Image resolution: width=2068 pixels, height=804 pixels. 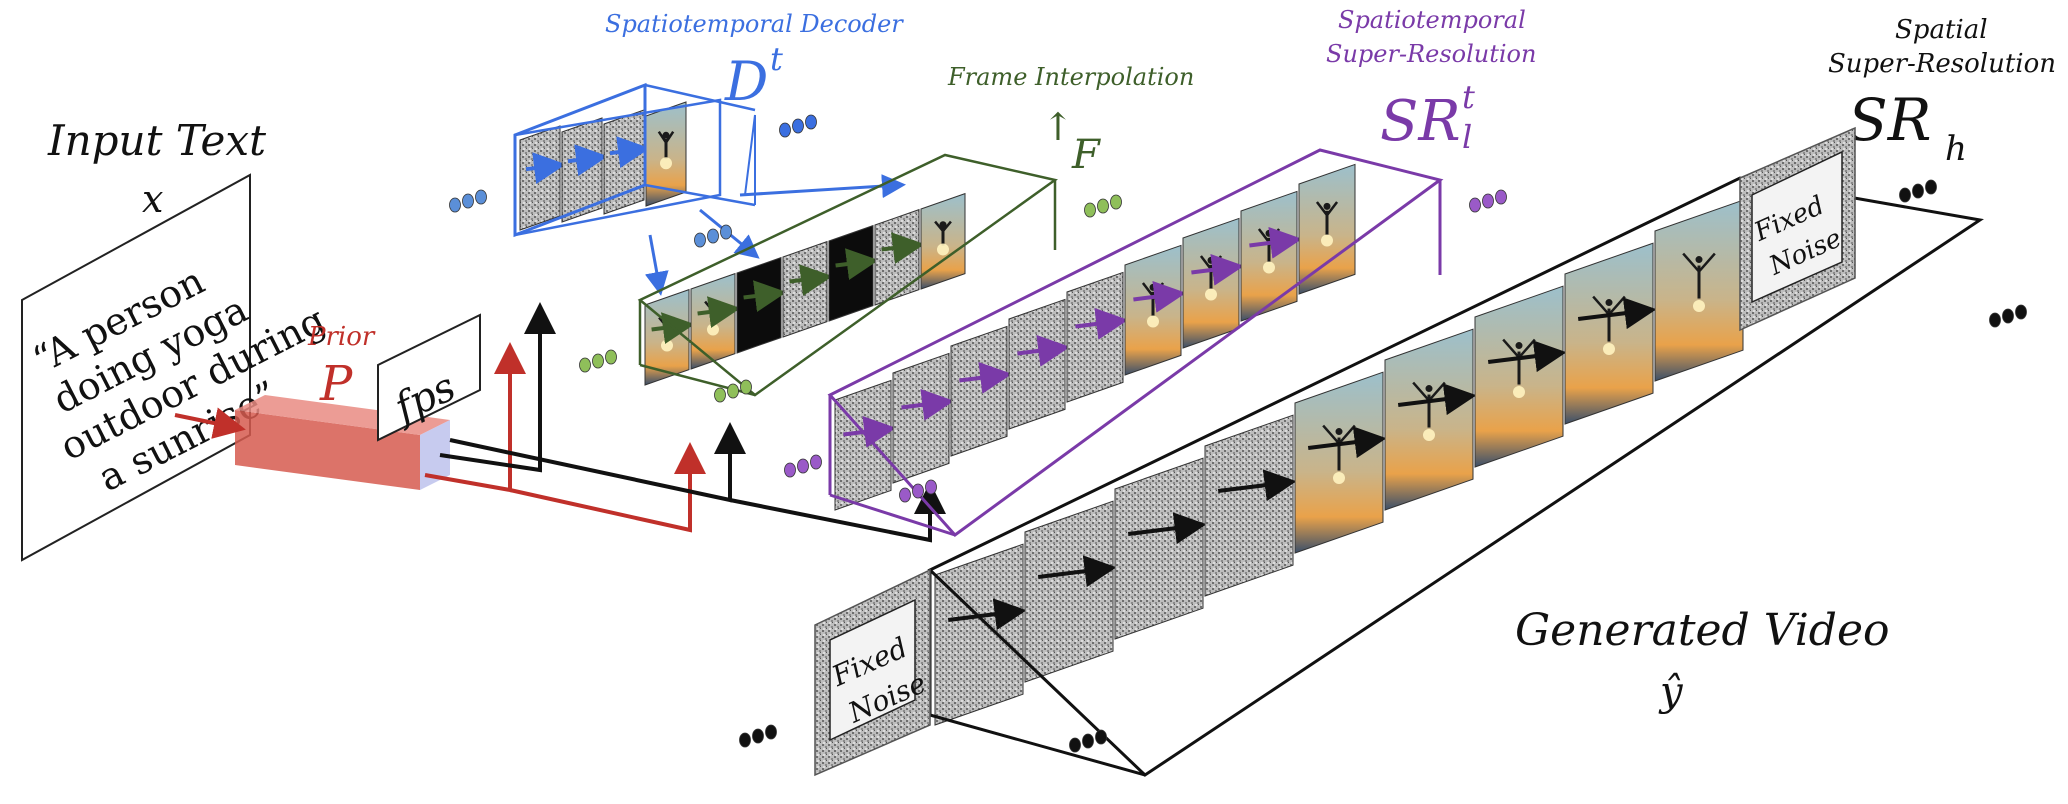 I want to click on conditioning-lines, so click(x=685, y=422).